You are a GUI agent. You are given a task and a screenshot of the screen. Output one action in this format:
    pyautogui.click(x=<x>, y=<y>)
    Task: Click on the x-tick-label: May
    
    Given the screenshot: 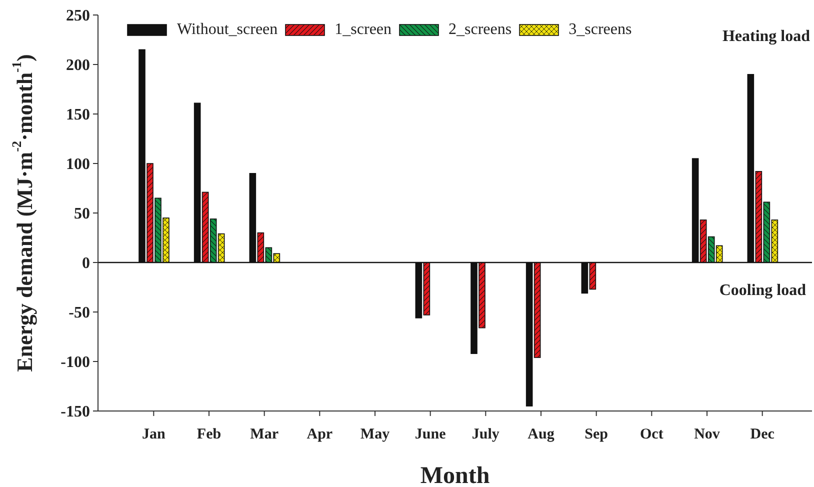 What is the action you would take?
    pyautogui.click(x=375, y=434)
    